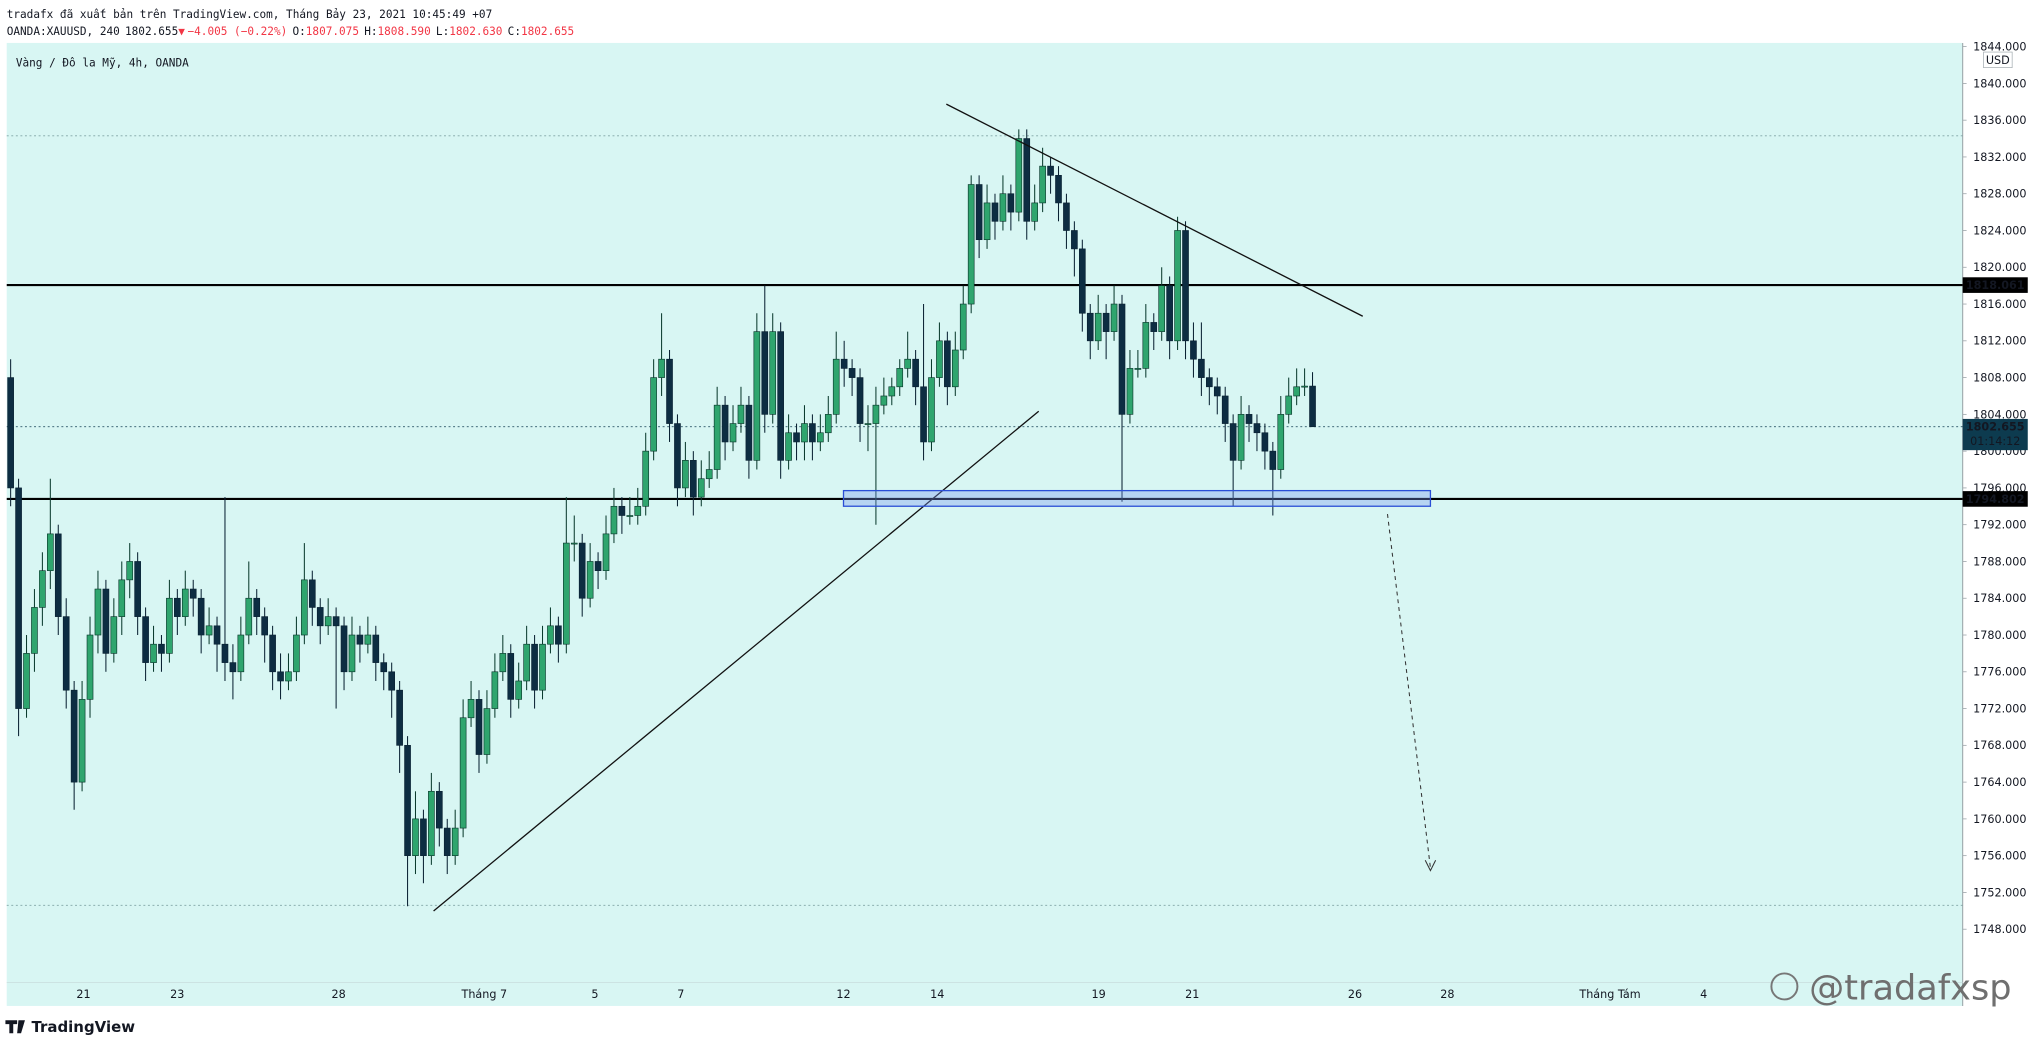  What do you see at coordinates (1999, 194) in the screenshot?
I see `y-tick-label: 1828.000` at bounding box center [1999, 194].